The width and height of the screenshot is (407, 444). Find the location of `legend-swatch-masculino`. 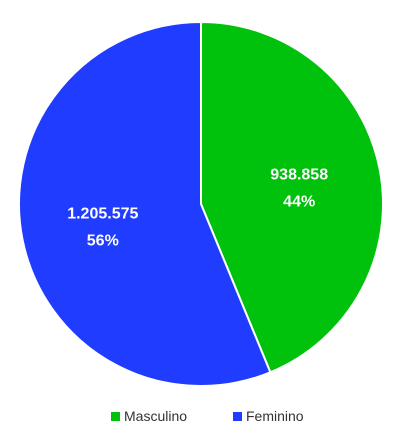

legend-swatch-masculino is located at coordinates (115, 416).